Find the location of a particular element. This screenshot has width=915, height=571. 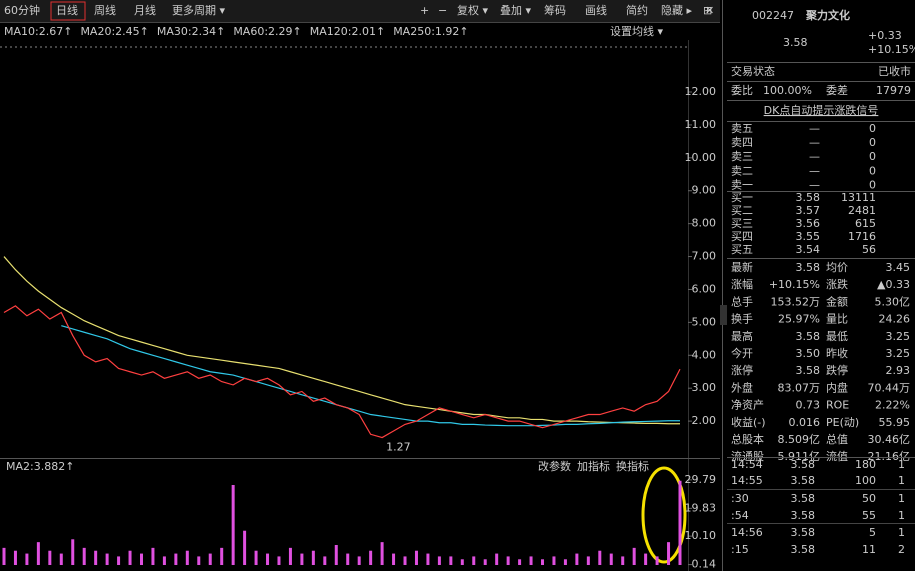

book-volume: 13111 is located at coordinates (858, 197).